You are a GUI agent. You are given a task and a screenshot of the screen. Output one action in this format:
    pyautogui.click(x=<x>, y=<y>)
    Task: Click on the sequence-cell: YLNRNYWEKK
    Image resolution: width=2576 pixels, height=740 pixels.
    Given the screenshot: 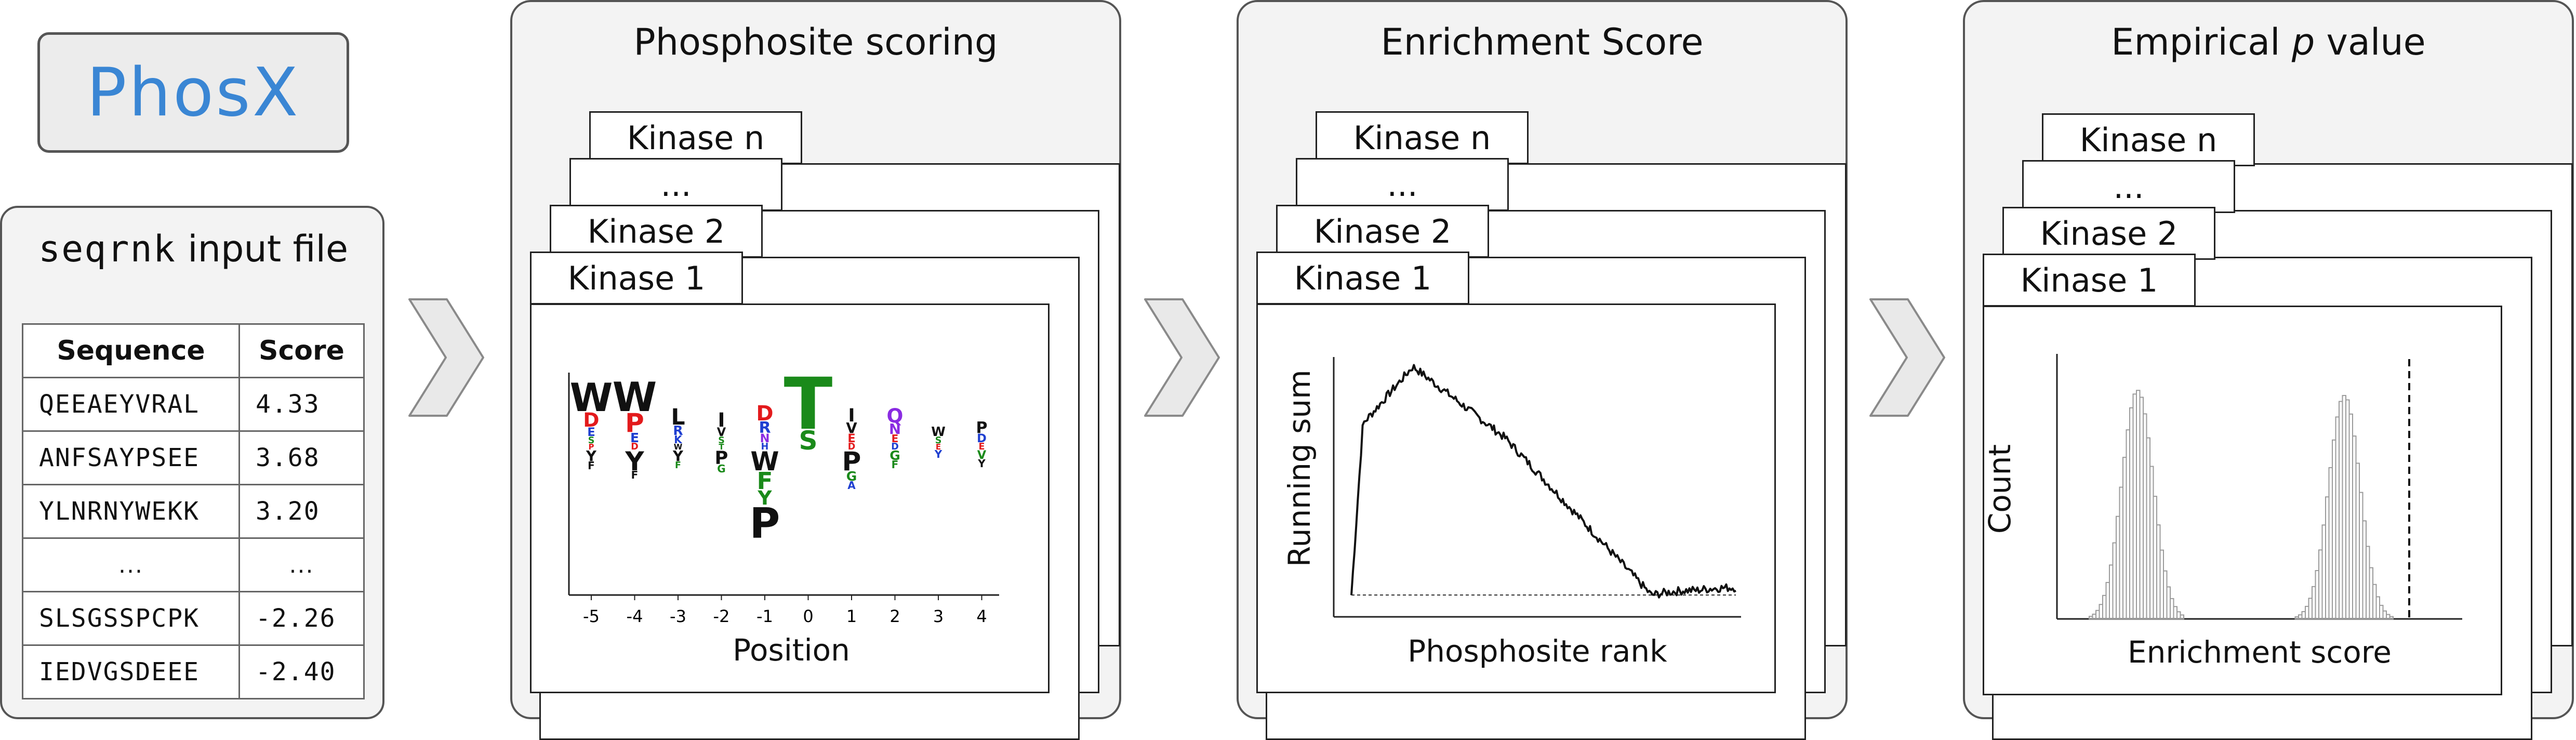 What is the action you would take?
    pyautogui.click(x=131, y=512)
    